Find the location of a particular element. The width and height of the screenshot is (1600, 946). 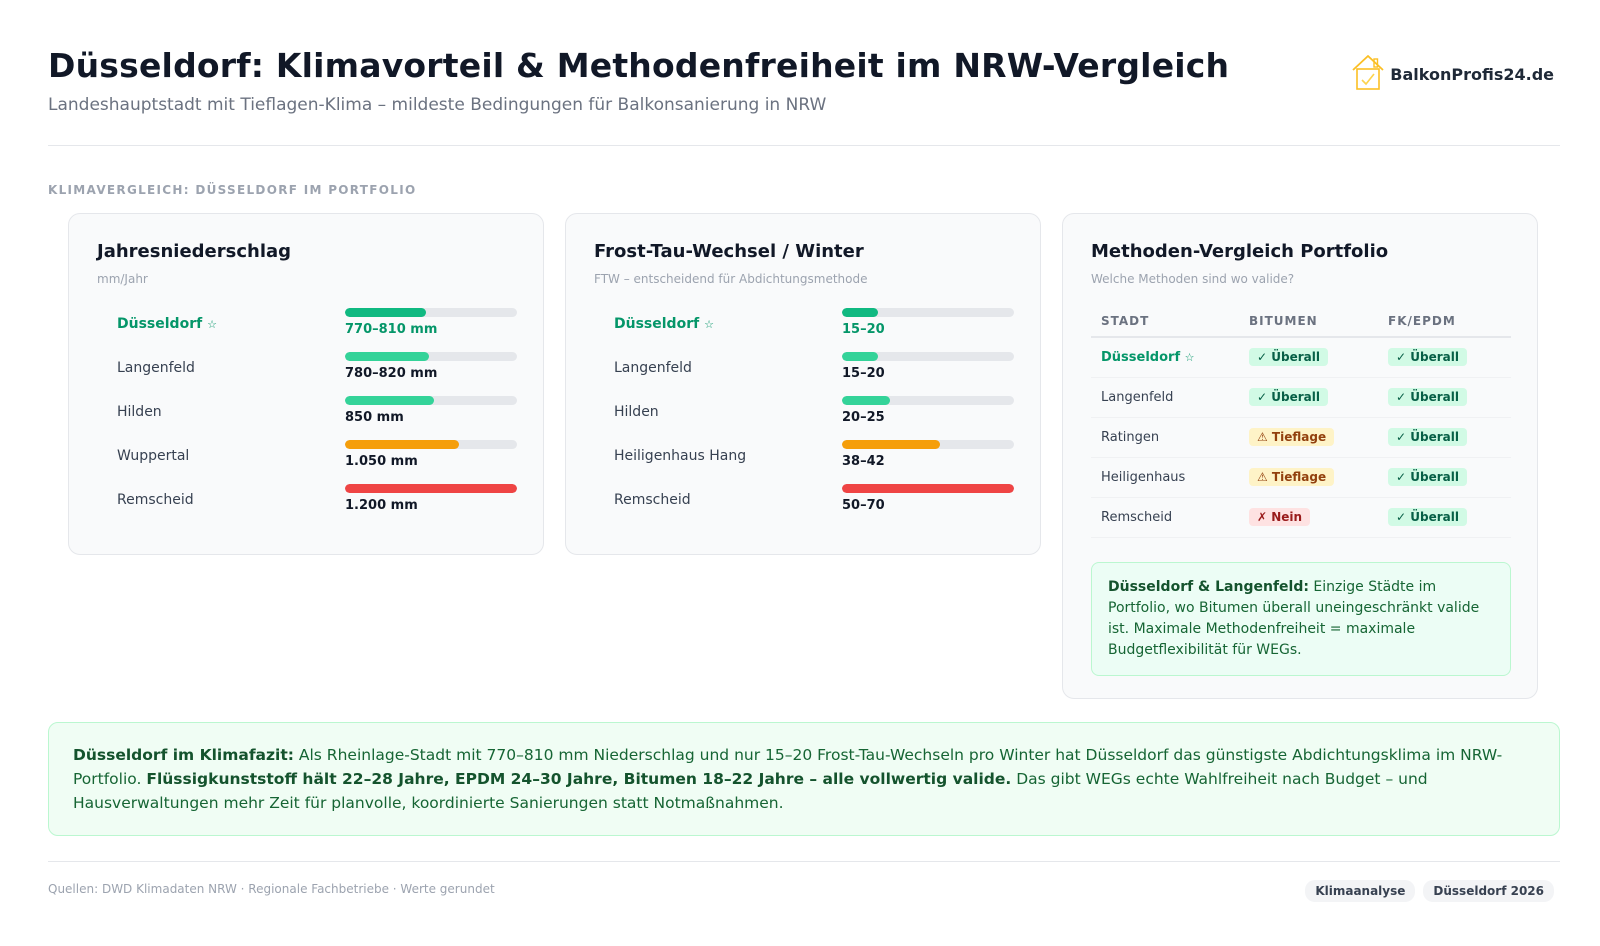

table-row: Remscheid ✗ Nein ✓ Überall is located at coordinates (1301, 517).